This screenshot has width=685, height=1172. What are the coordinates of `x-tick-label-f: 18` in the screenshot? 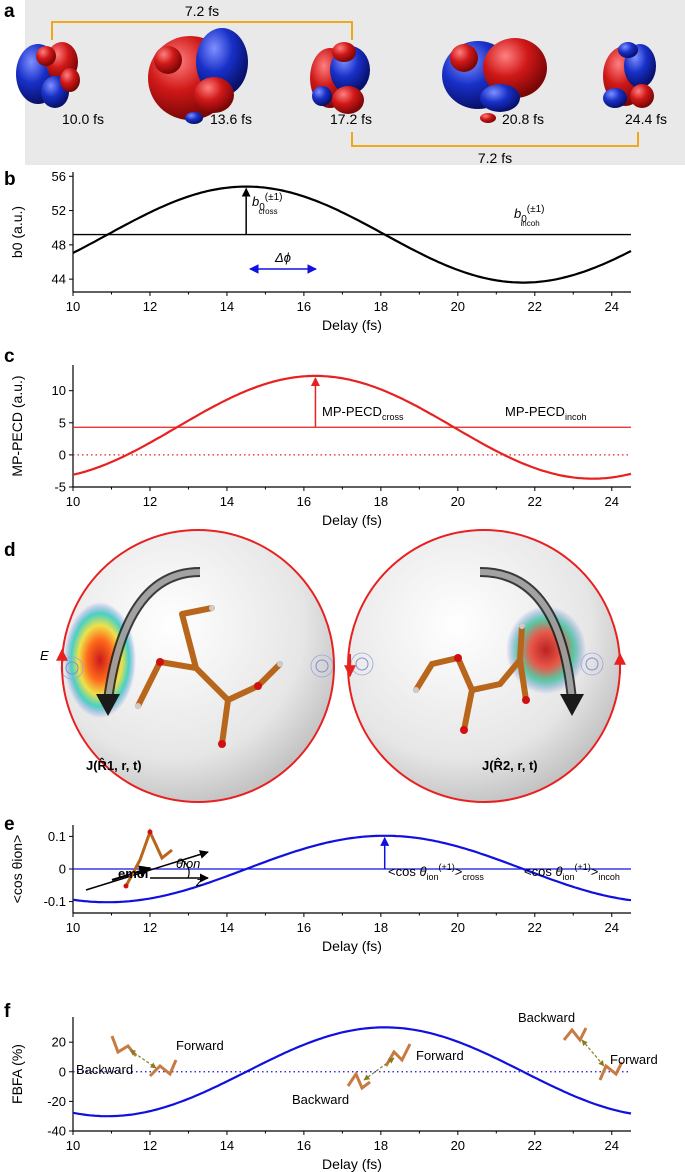 It's located at (381, 1145).